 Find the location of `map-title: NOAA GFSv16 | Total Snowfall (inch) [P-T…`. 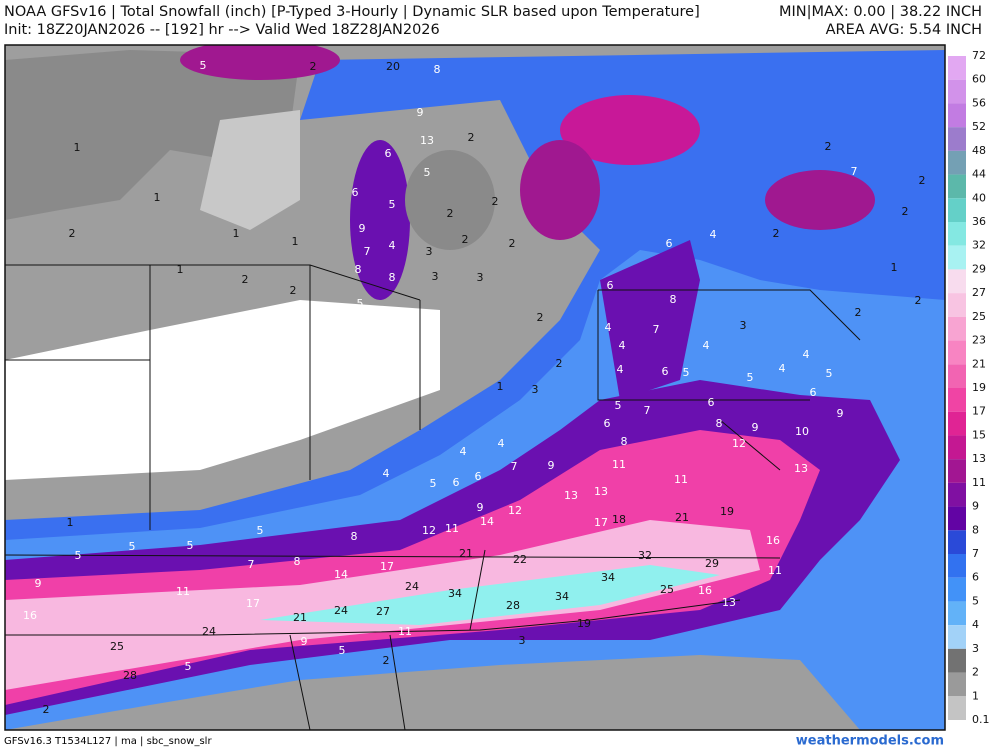

map-title: NOAA GFSv16 | Total Snowfall (inch) [P-T… is located at coordinates (352, 12).